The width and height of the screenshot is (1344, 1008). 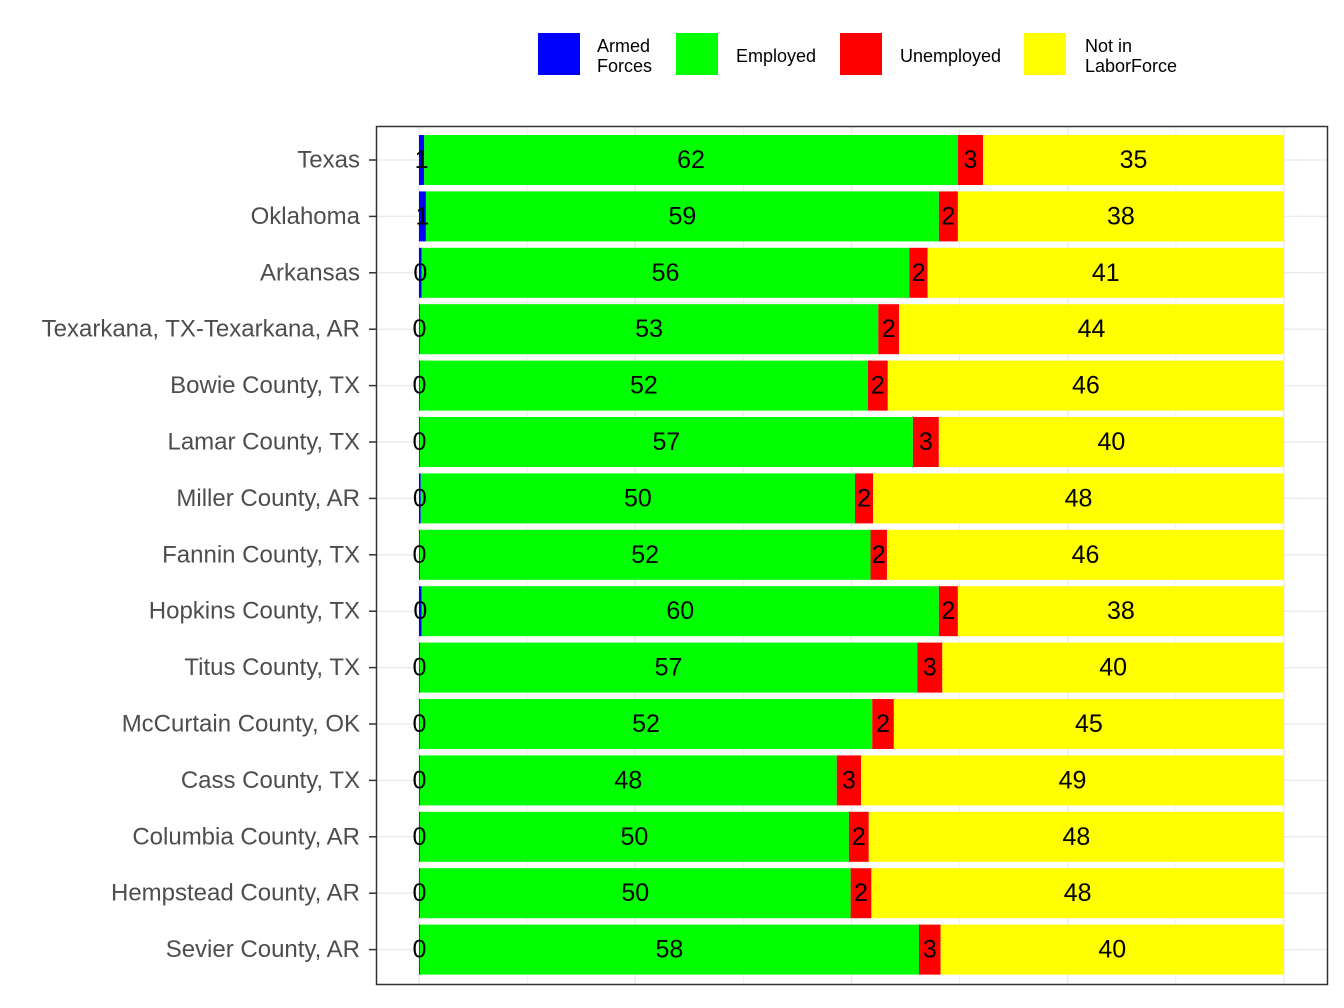 What do you see at coordinates (419, 329) in the screenshot?
I see `data-label-armed-forces-texarkana-tx-texarkana-ar: 0` at bounding box center [419, 329].